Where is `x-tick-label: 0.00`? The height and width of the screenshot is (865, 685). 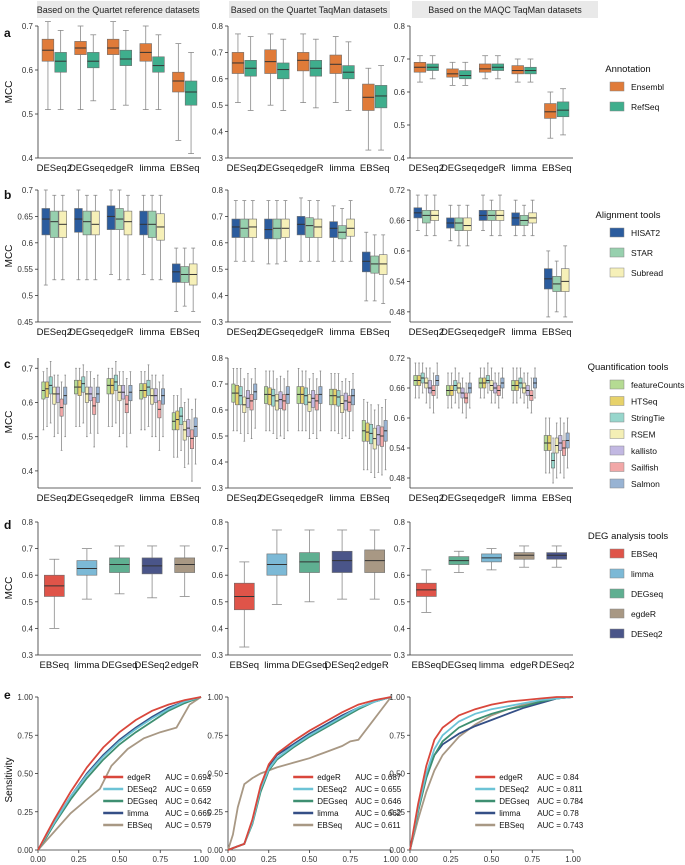 x-tick-label: 0.00 is located at coordinates (410, 859).